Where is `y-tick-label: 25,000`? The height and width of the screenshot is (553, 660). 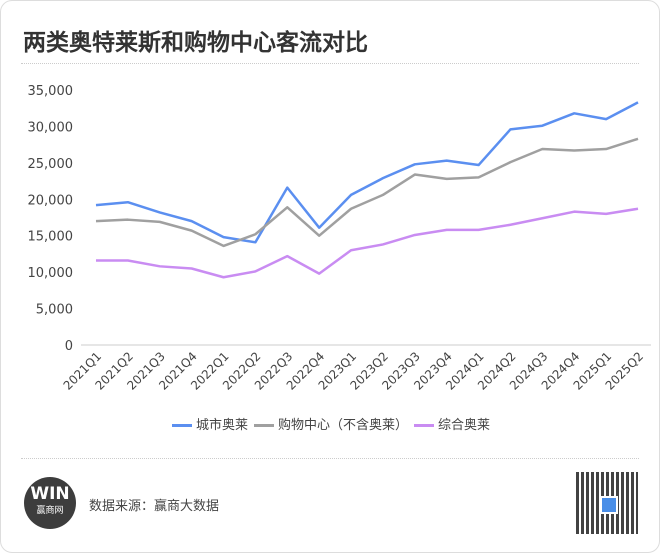 y-tick-label: 25,000 is located at coordinates (51, 164).